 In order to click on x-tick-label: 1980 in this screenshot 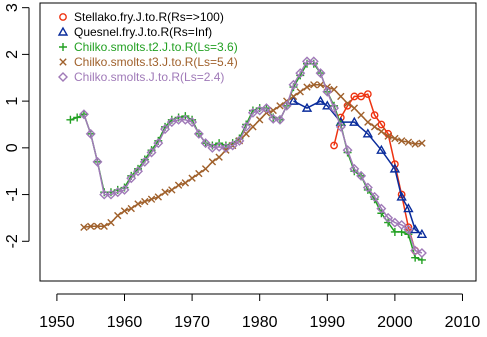, I will do `click(260, 322)`.